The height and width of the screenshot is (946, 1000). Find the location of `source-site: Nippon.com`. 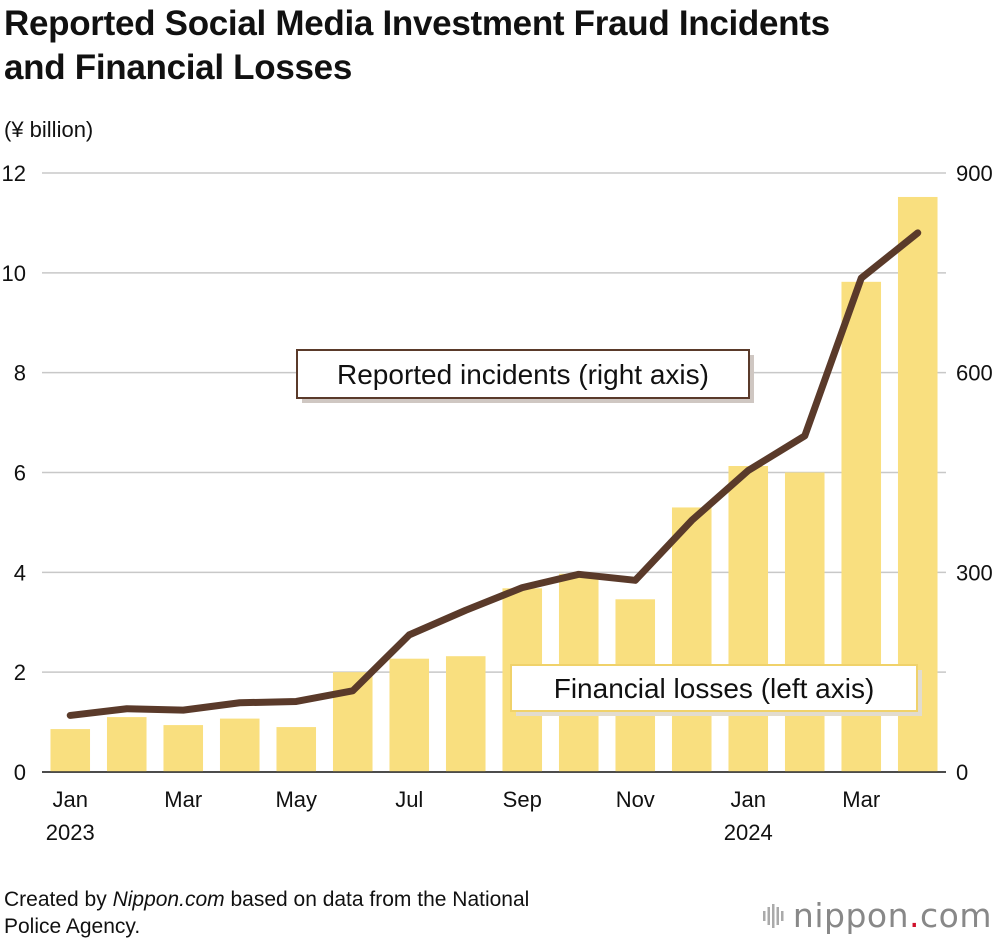

source-site: Nippon.com is located at coordinates (168, 899).